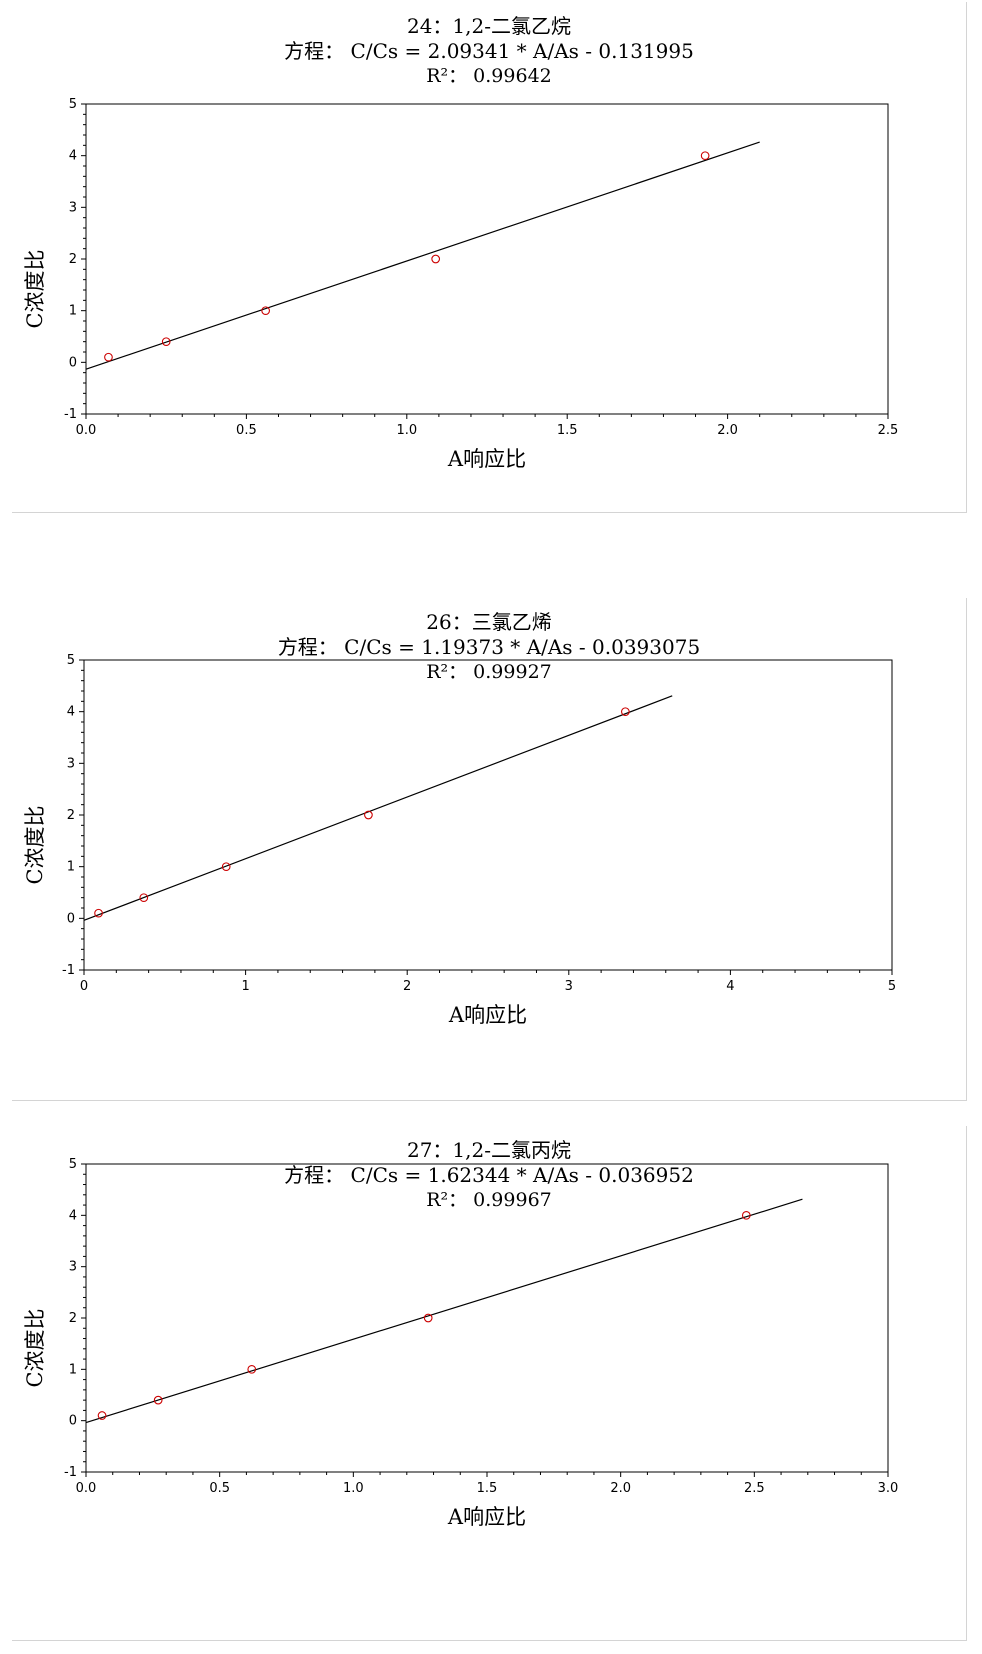 The image size is (982, 1654). What do you see at coordinates (407, 986) in the screenshot?
I see `x-tick-label: 2` at bounding box center [407, 986].